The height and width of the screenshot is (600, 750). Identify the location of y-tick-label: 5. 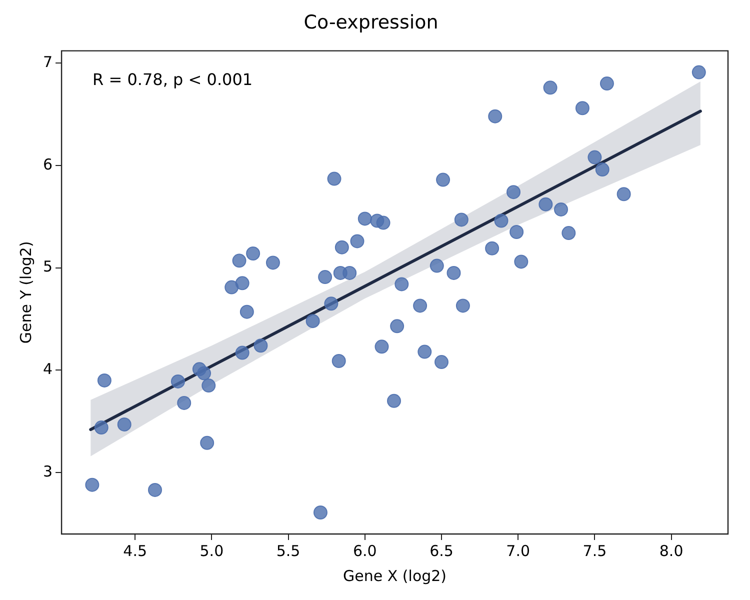
(47, 267).